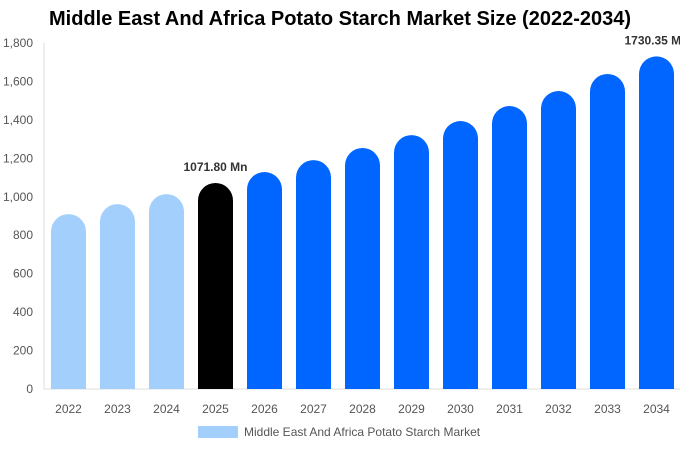 This screenshot has height=450, width=680. What do you see at coordinates (18, 158) in the screenshot?
I see `y-tick-label: 1,200` at bounding box center [18, 158].